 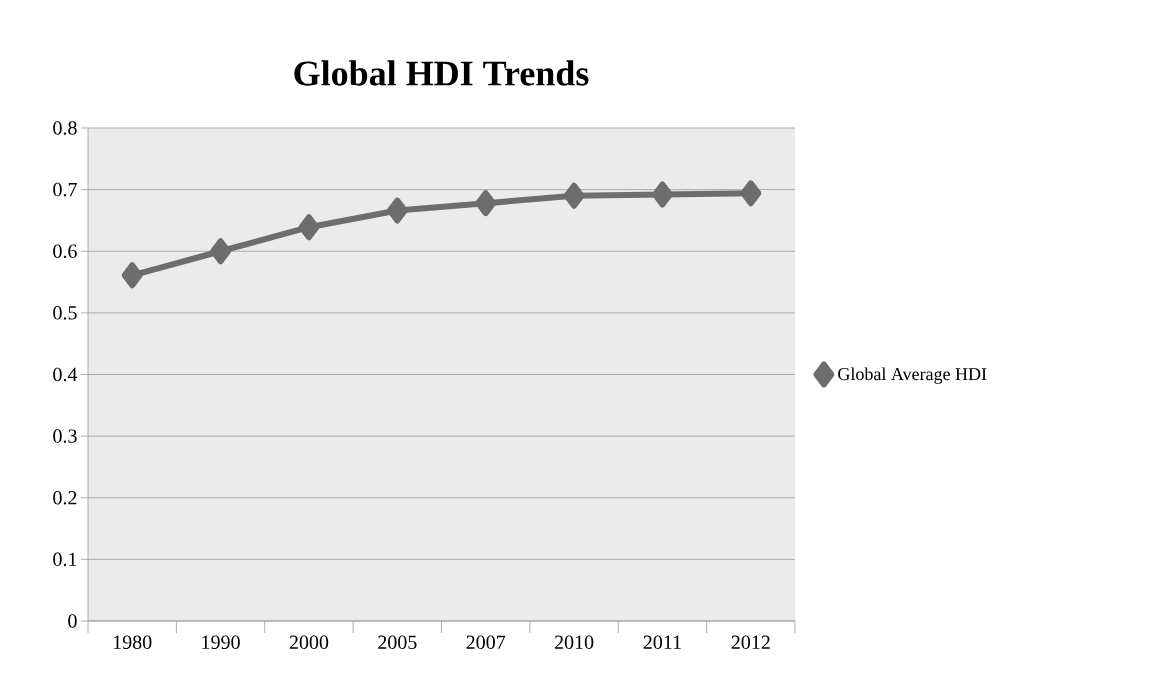 What do you see at coordinates (574, 642) in the screenshot?
I see `x-tick-label: 2010` at bounding box center [574, 642].